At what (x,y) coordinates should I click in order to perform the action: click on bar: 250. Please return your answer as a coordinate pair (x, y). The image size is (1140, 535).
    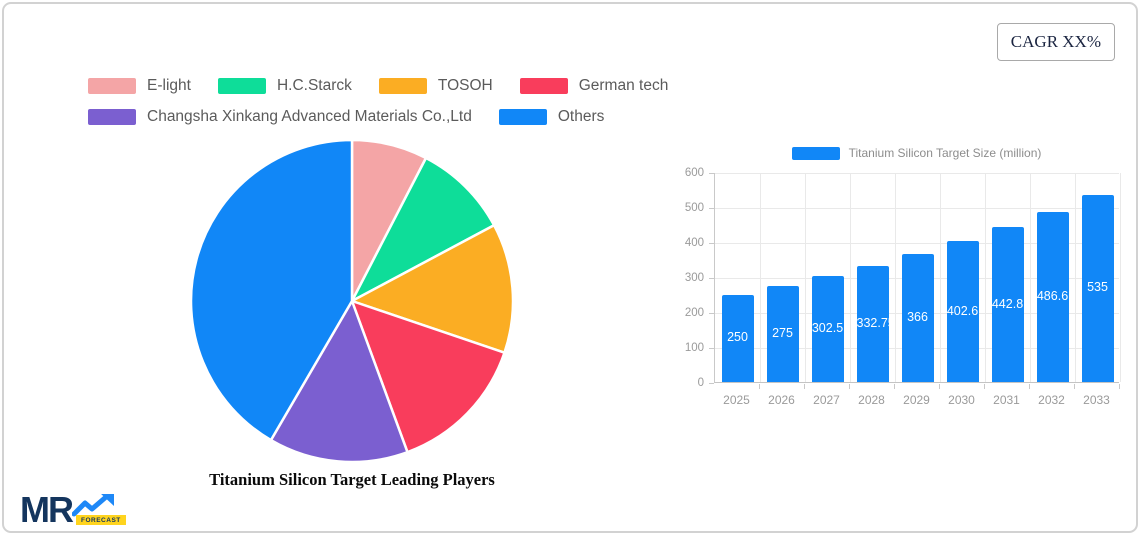
    Looking at the image, I should click on (737, 338).